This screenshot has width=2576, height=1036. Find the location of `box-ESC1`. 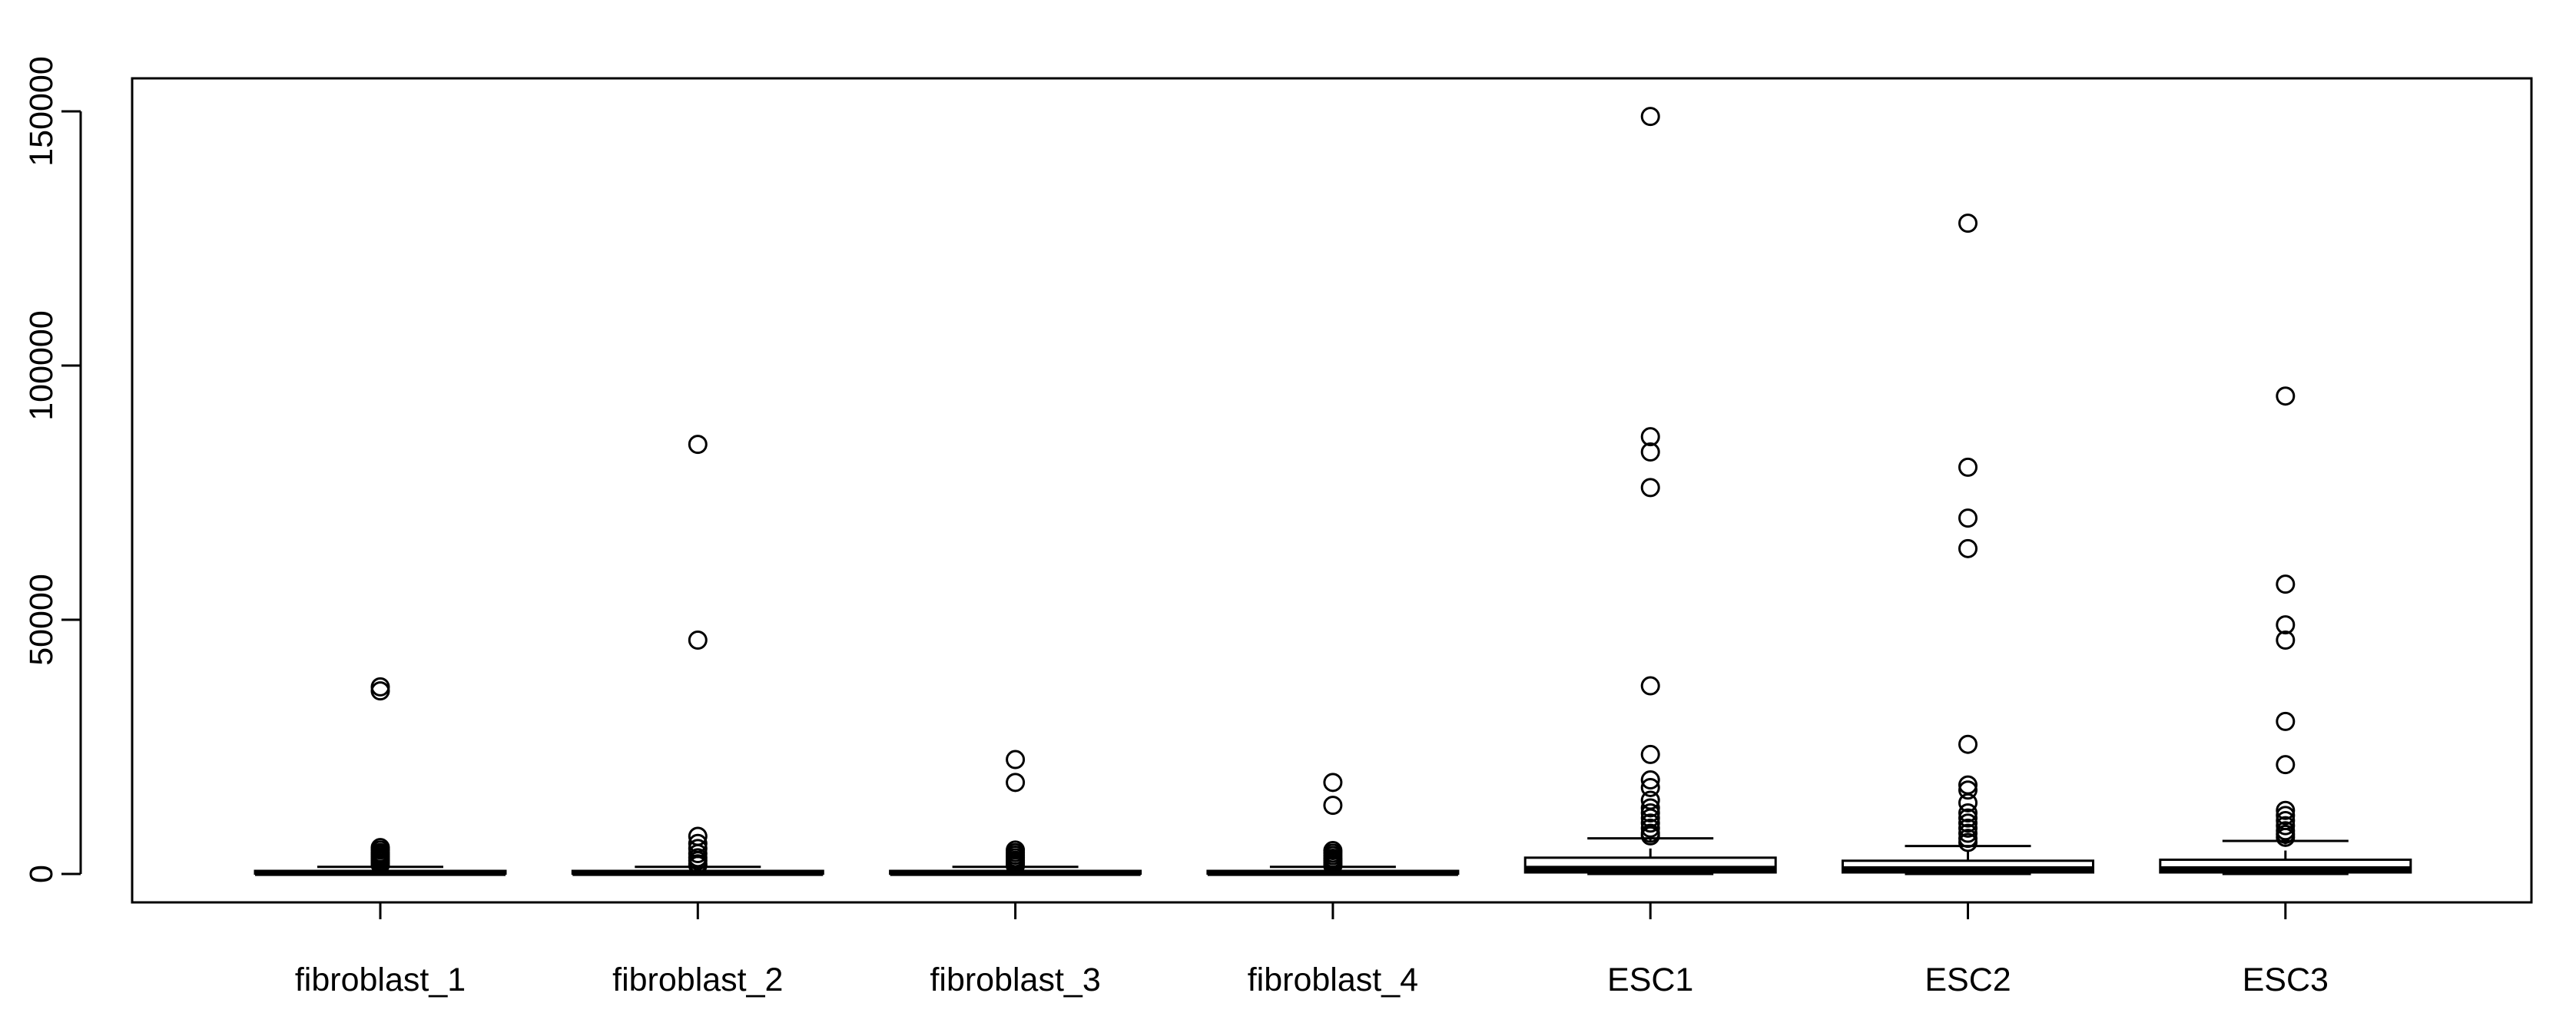

box-ESC1 is located at coordinates (1650, 491).